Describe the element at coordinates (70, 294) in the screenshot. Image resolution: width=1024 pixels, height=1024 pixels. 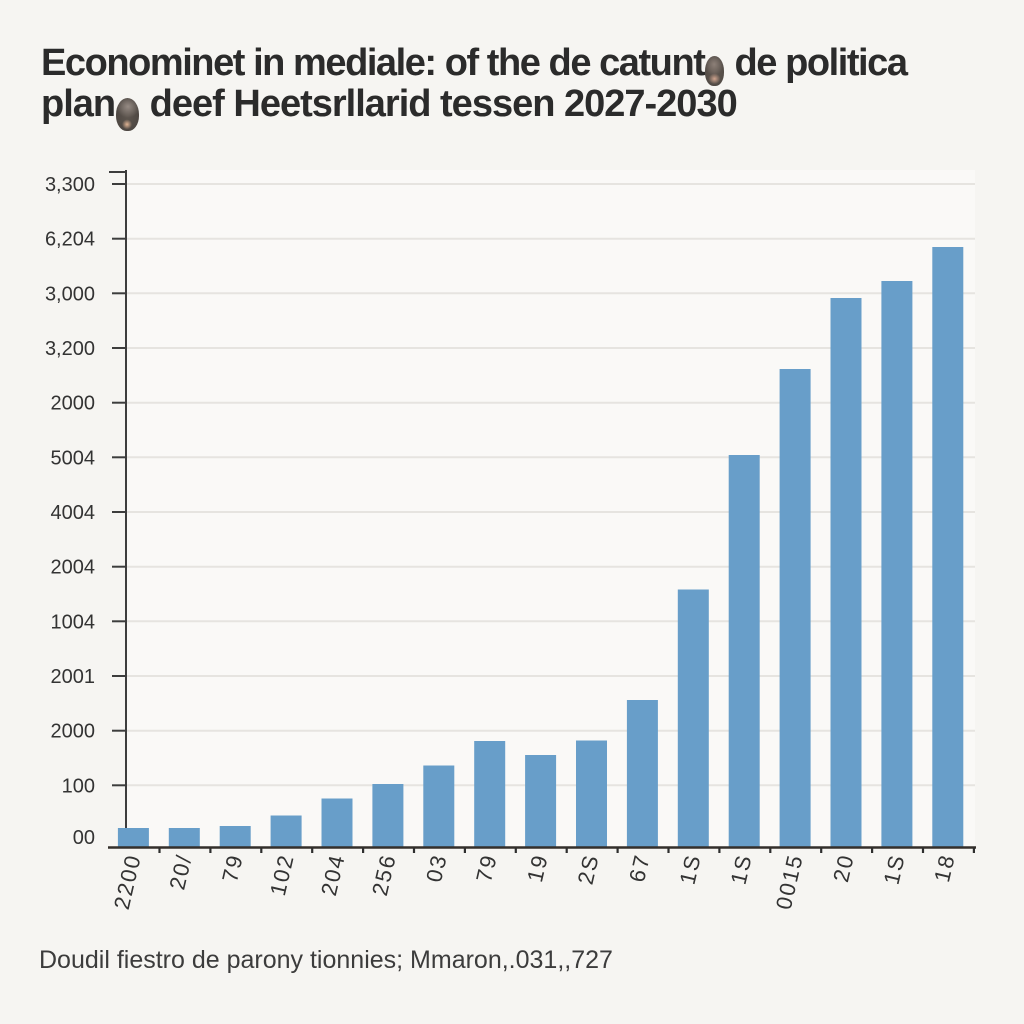
I see `svg-text: 3,000` at that location.